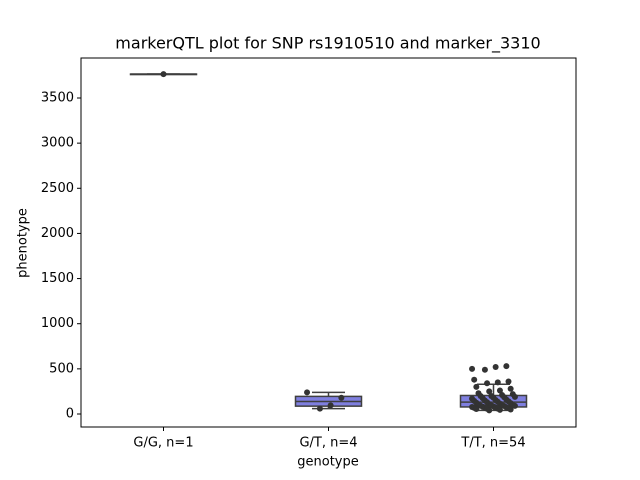 The image size is (640, 480). Describe the element at coordinates (163, 443) in the screenshot. I see `x-tick-label: G/G, n=1` at that location.